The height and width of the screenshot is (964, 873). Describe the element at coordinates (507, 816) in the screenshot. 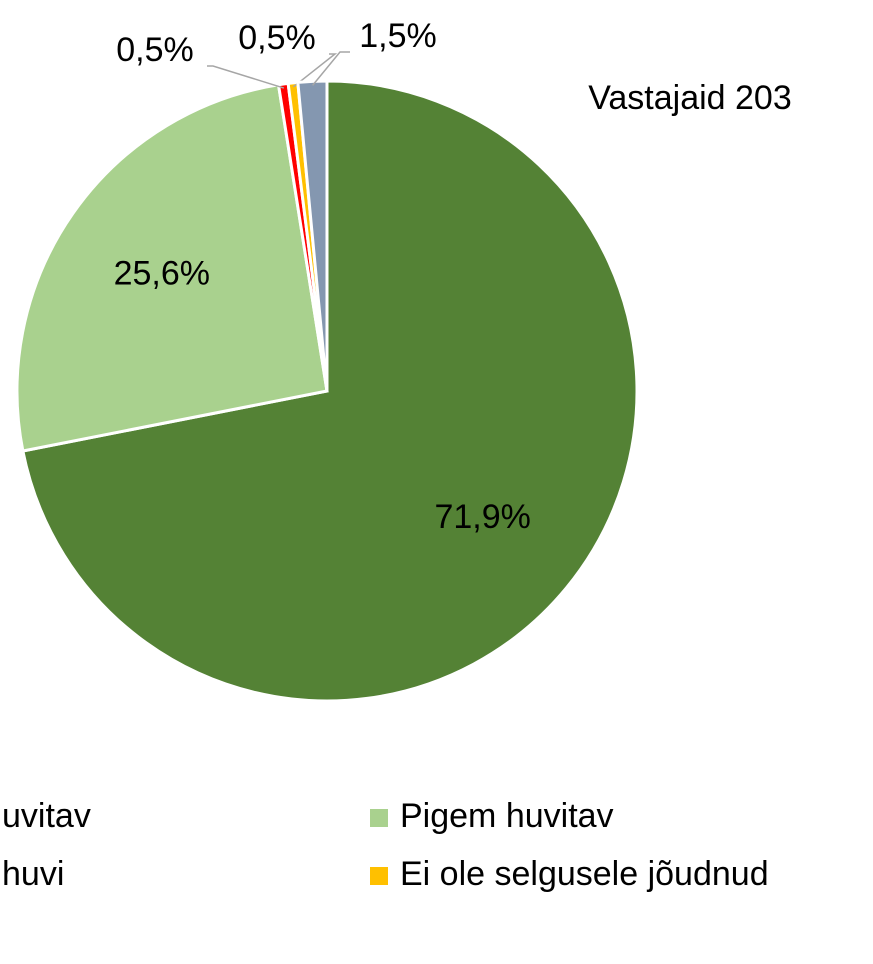

I see `legend-label: Pigem huvitav` at that location.